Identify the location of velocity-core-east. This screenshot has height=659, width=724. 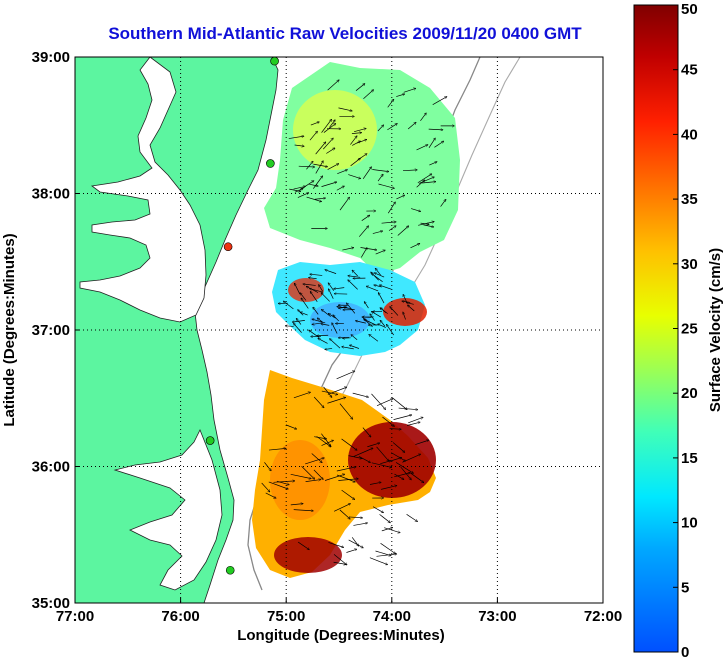
(392, 460).